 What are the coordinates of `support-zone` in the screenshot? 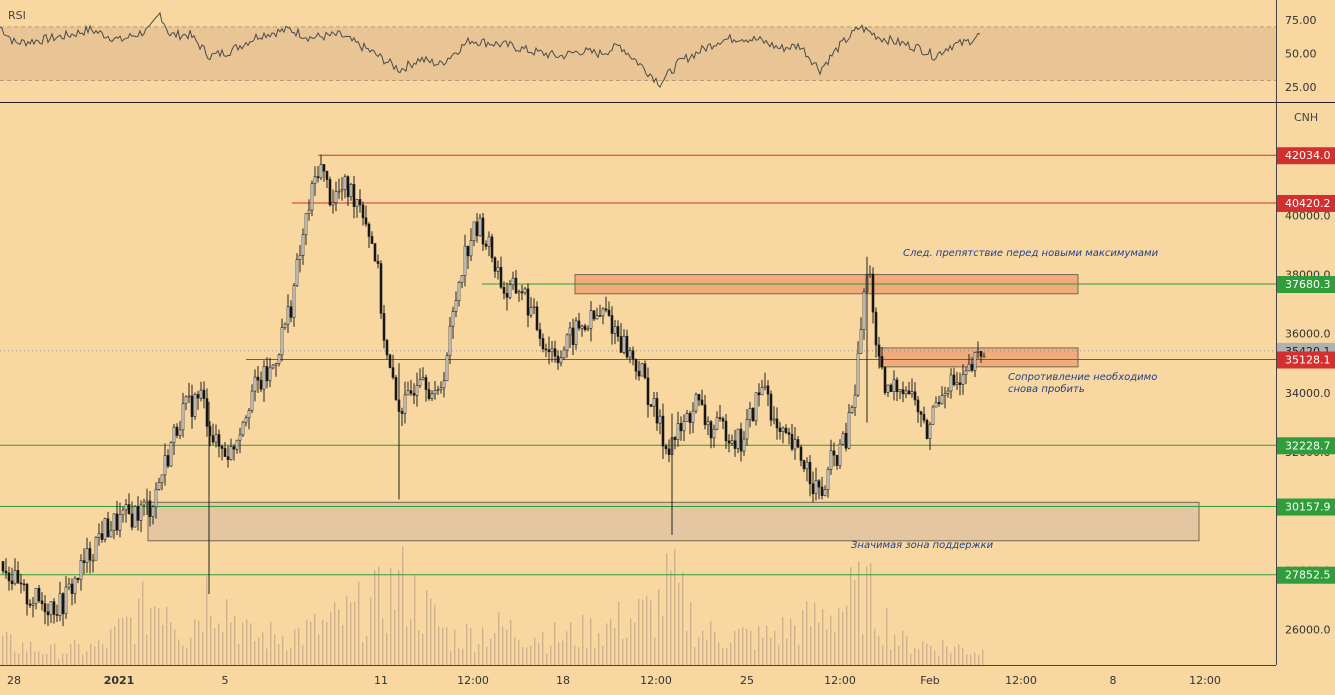 It's located at (673, 521).